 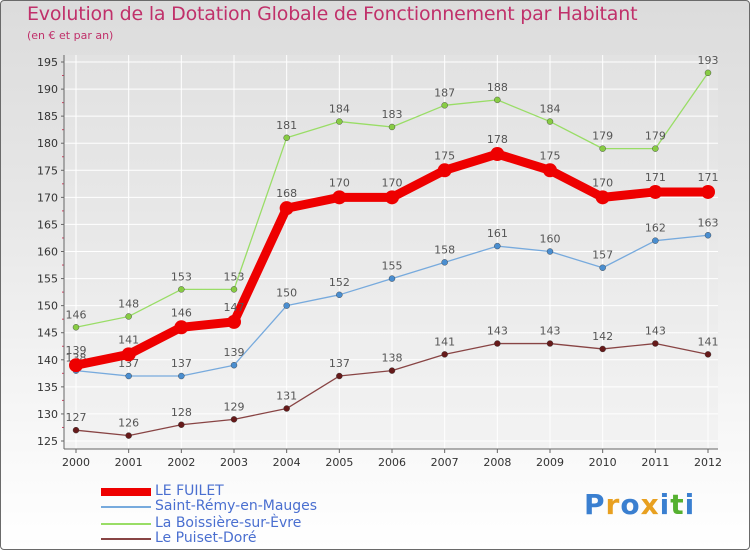 I want to click on data-label: 150, so click(x=286, y=293).